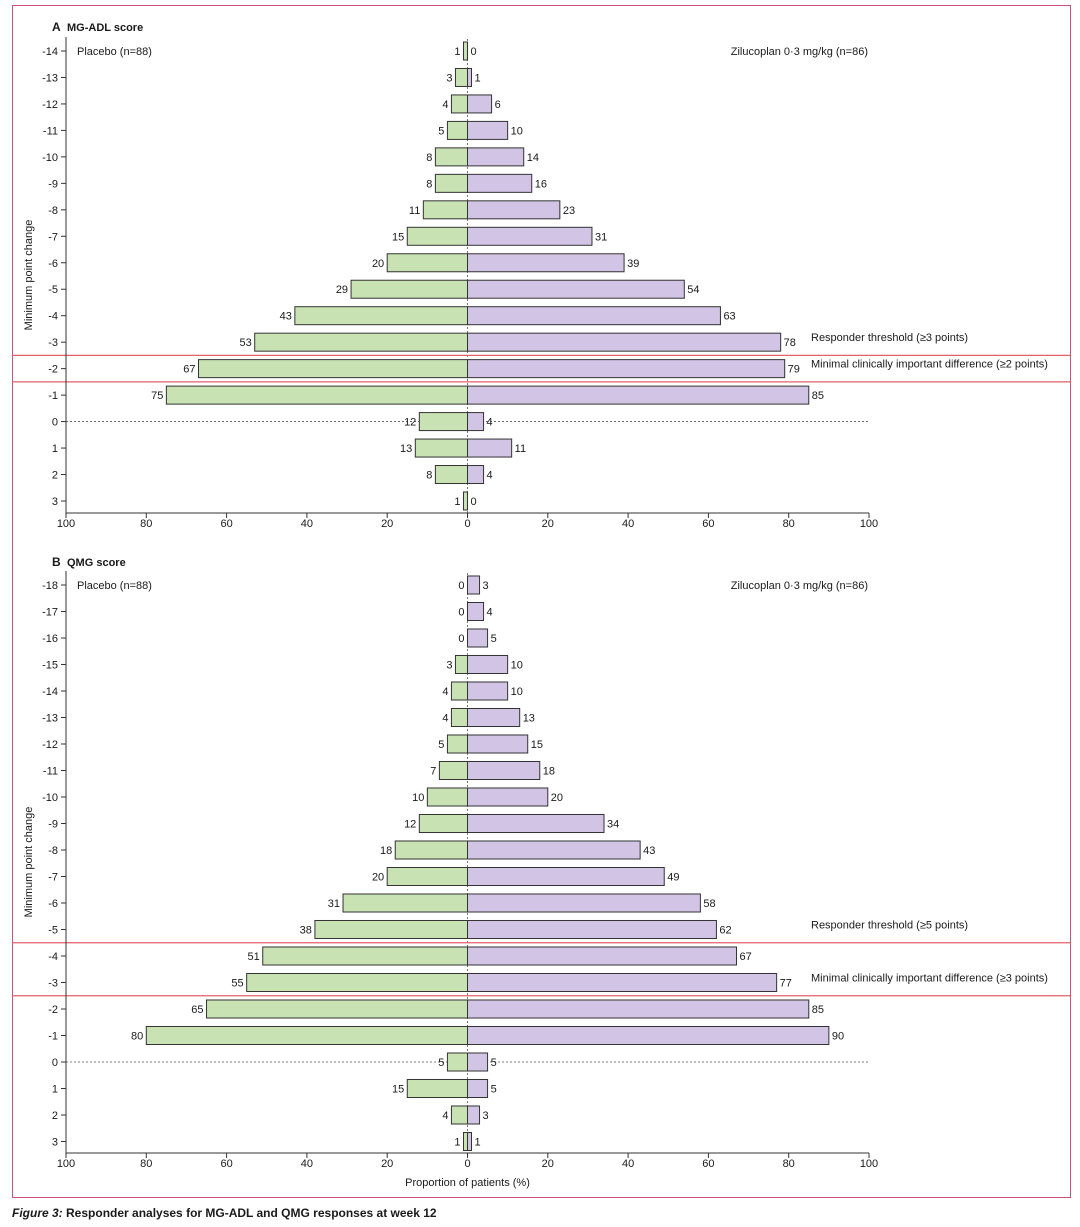  What do you see at coordinates (449, 666) in the screenshot?
I see `panel-b-value-label-placebo: 3` at bounding box center [449, 666].